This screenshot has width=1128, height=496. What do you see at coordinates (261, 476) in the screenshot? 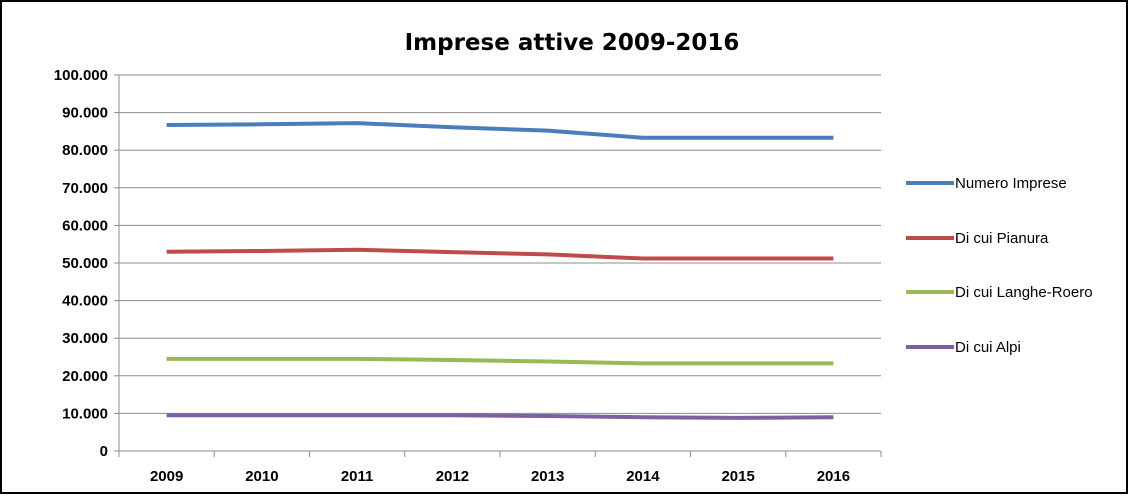
I see `x-tick-label: 2010` at bounding box center [261, 476].